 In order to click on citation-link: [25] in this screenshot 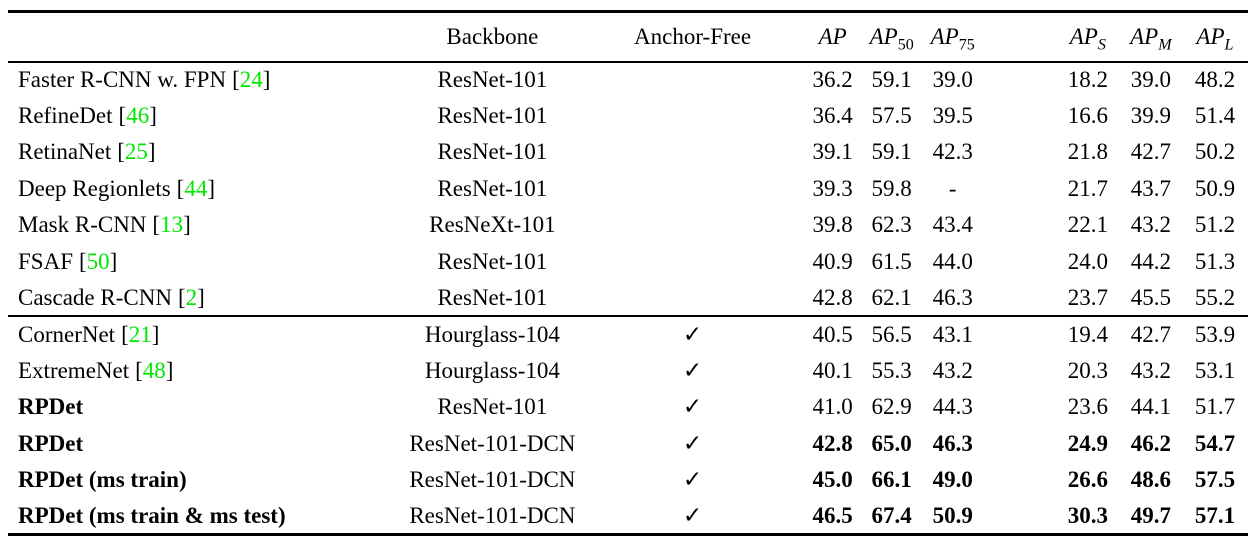, I will do `click(136, 151)`.